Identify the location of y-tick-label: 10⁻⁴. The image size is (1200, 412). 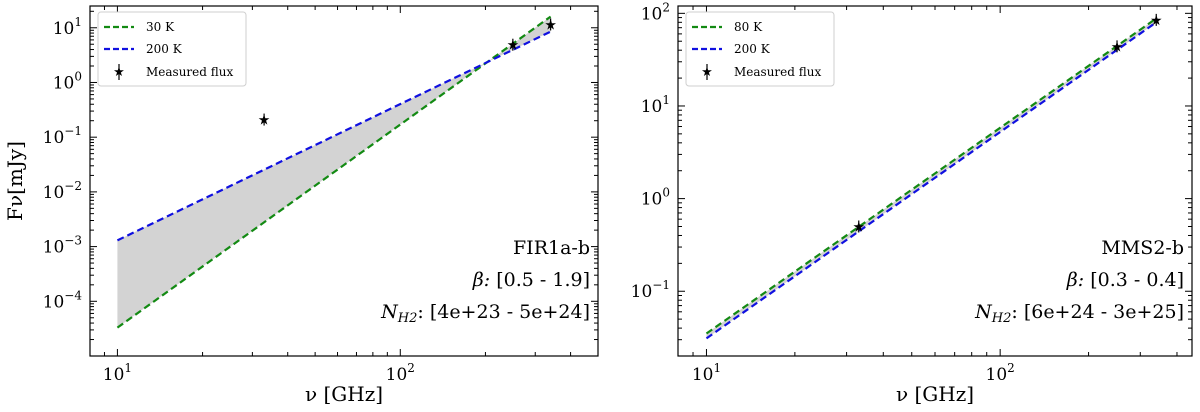
(63, 300).